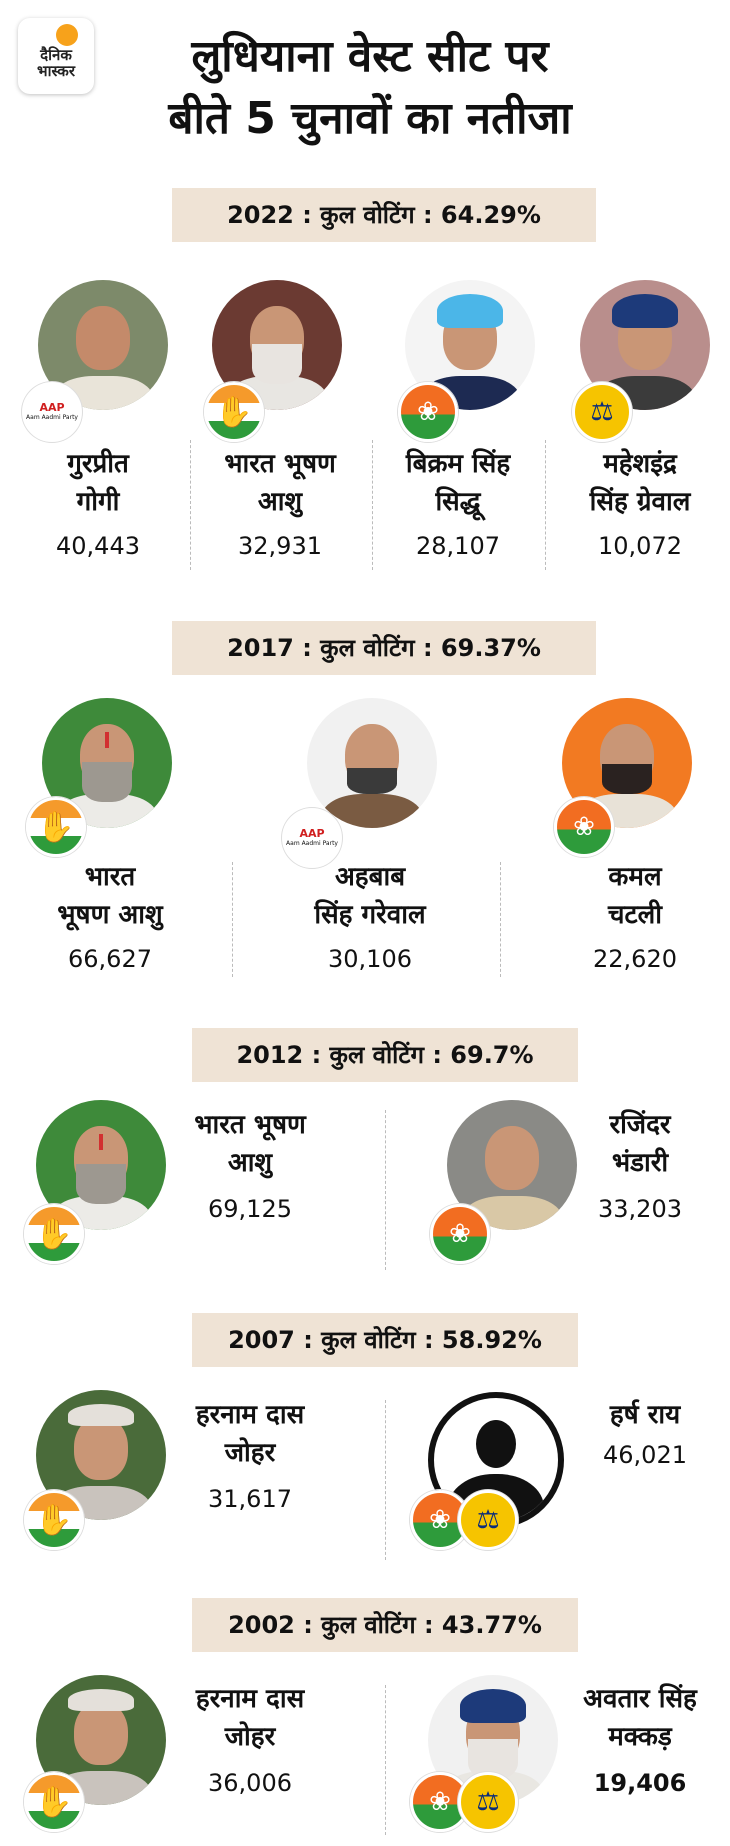 This screenshot has width=730, height=1846. What do you see at coordinates (250, 1783) in the screenshot?
I see `candidate-votes: 36,006` at bounding box center [250, 1783].